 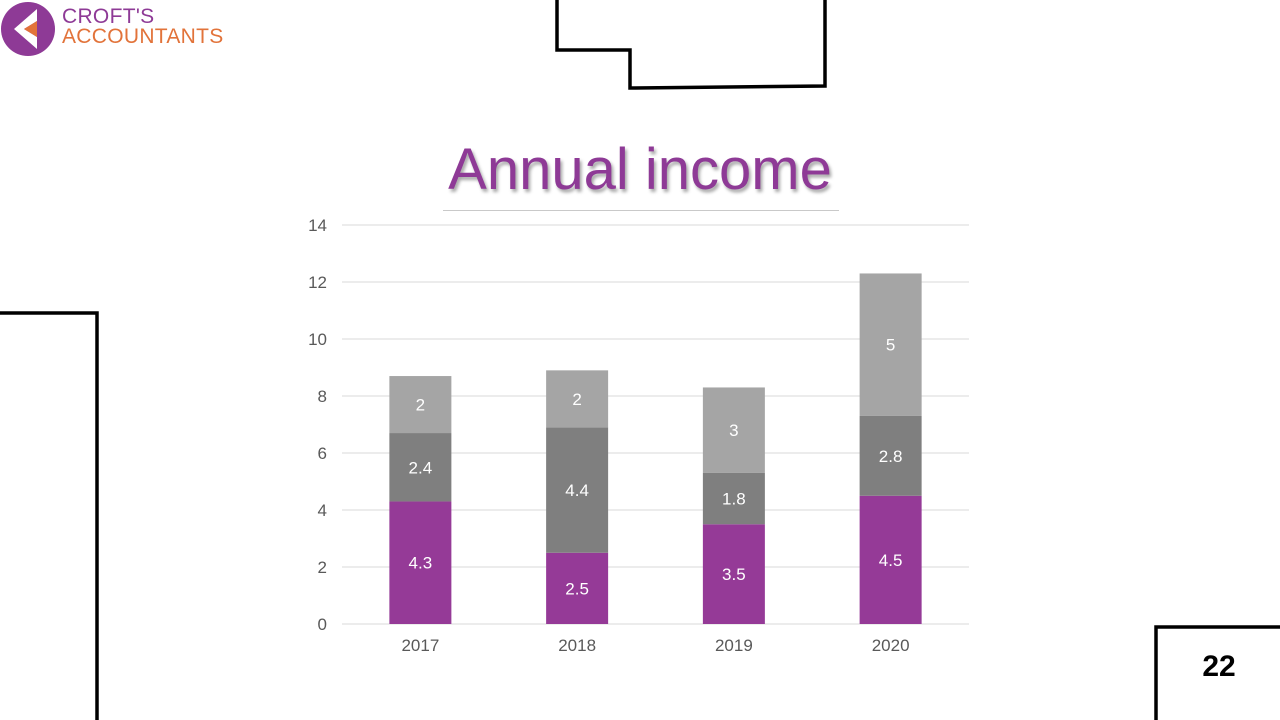 What do you see at coordinates (734, 645) in the screenshot?
I see `x-tick-label: 2019` at bounding box center [734, 645].